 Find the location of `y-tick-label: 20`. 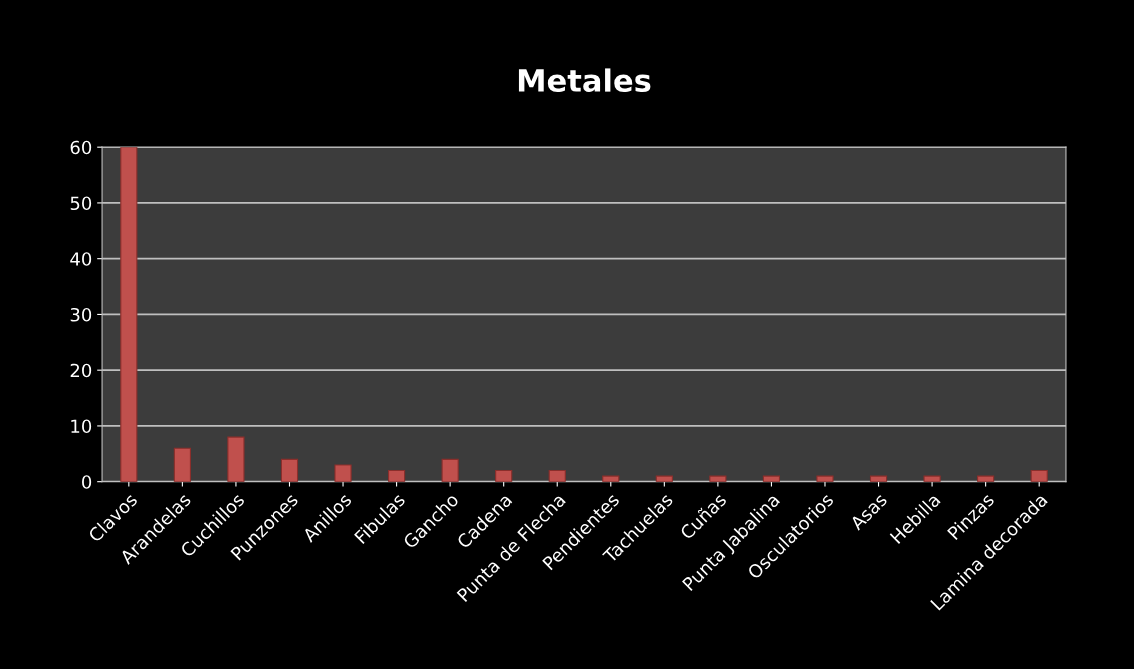

y-tick-label: 20 is located at coordinates (81, 370).